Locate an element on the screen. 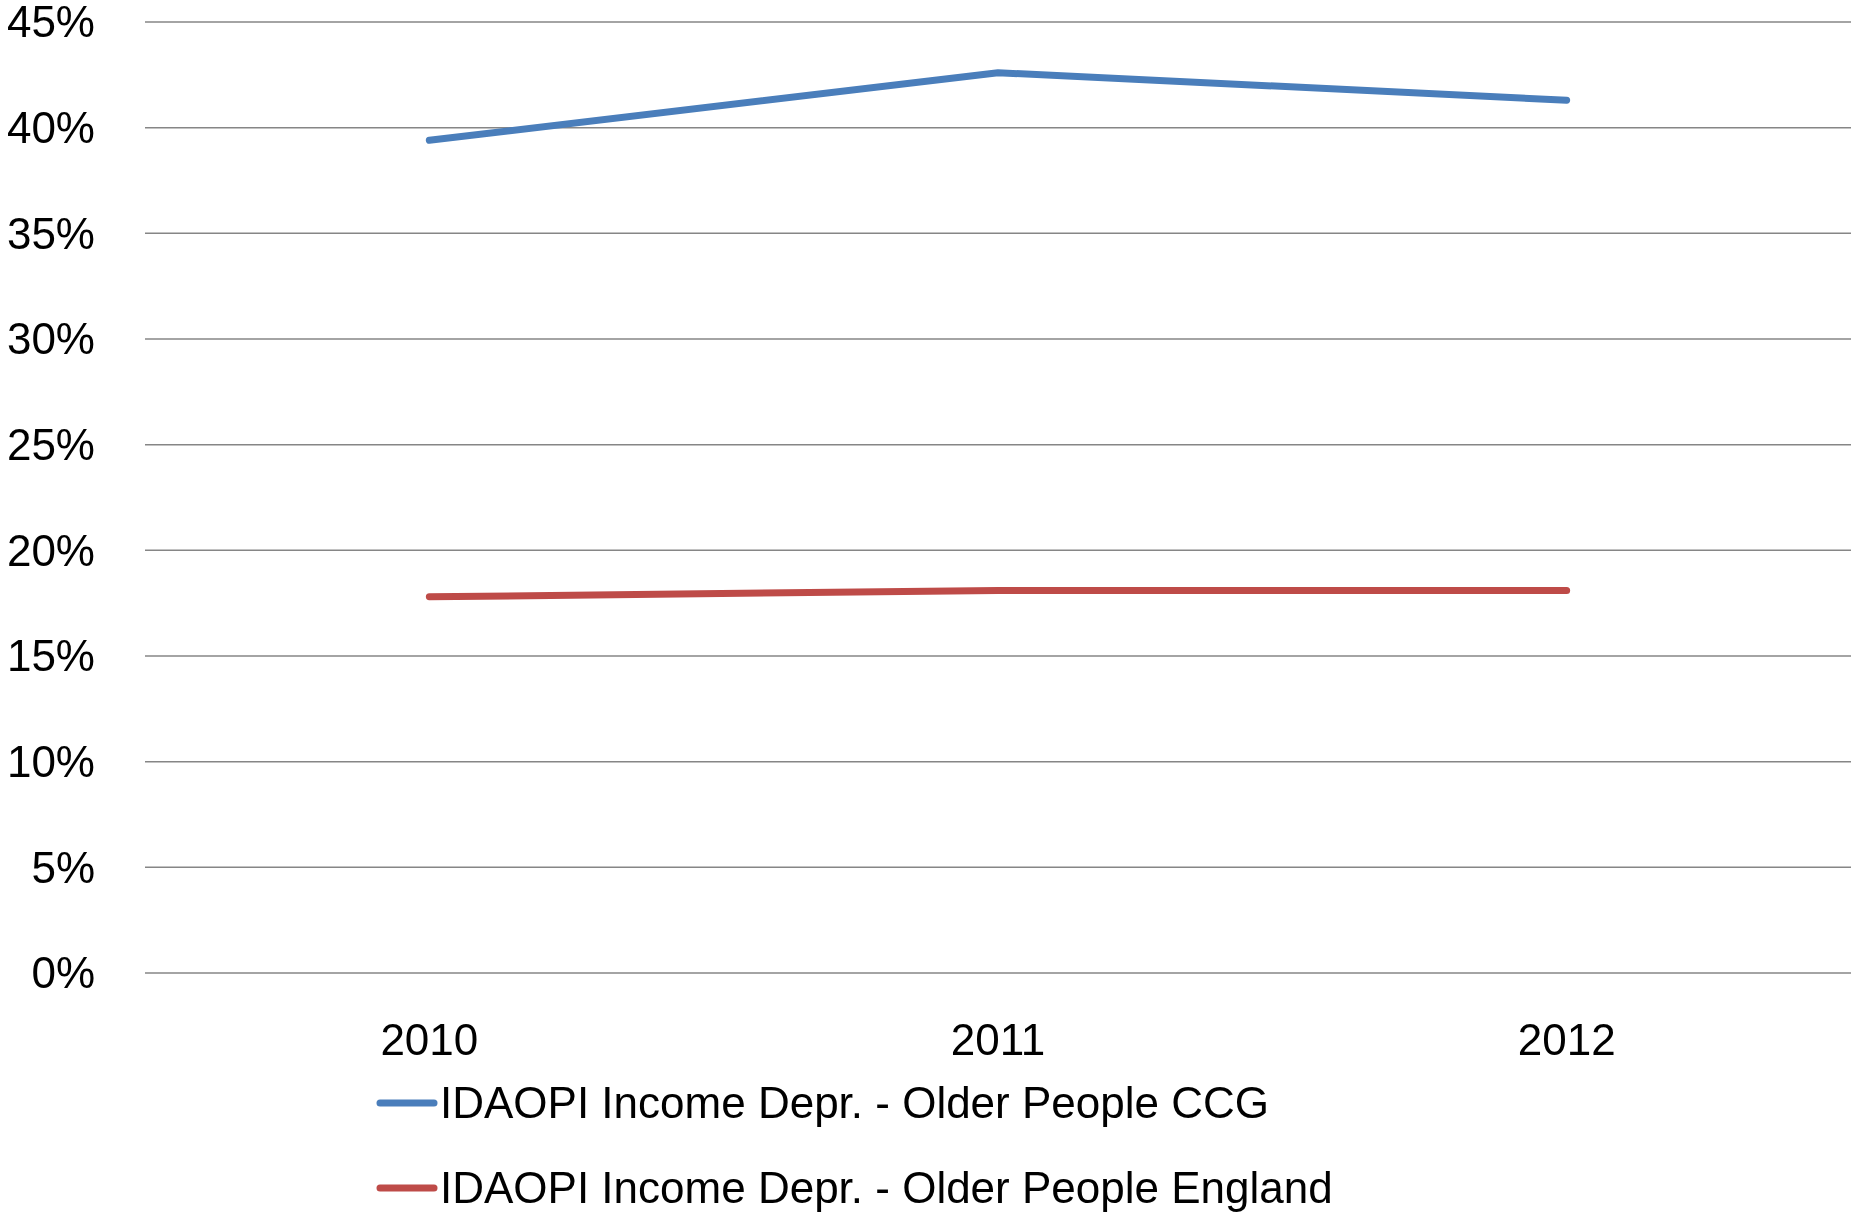 This screenshot has height=1214, width=1853. y-tick-label: 25% is located at coordinates (50, 445).